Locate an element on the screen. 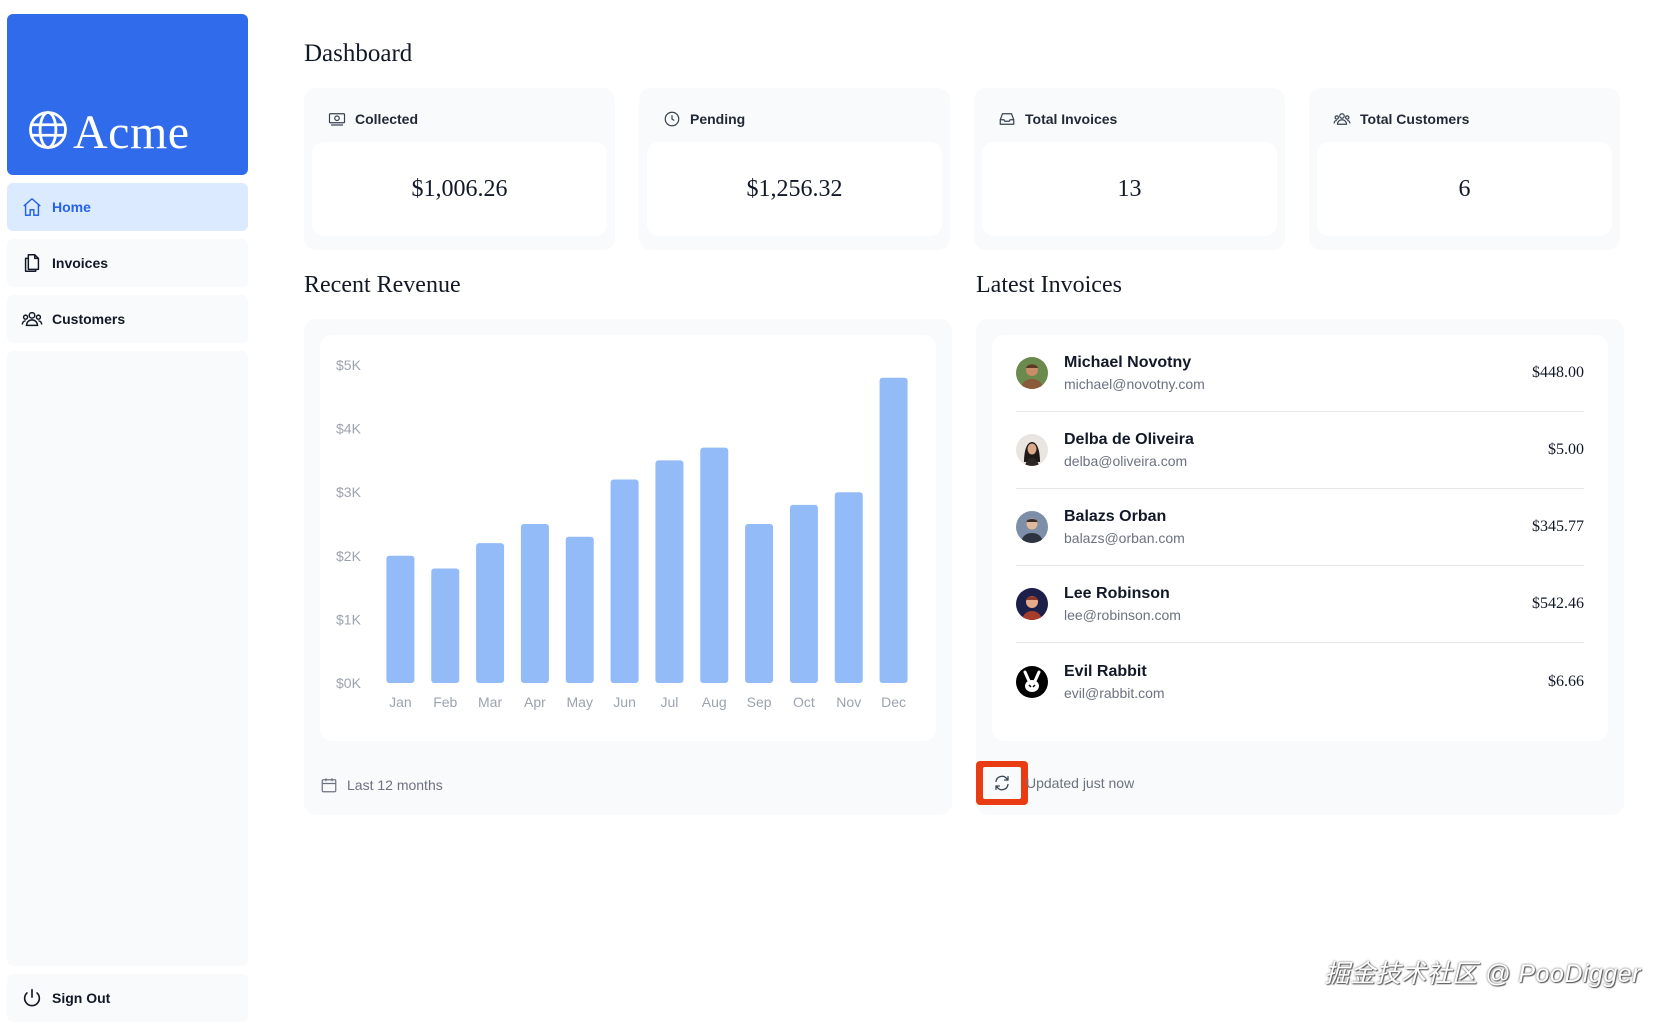  customer-email: delba@oliveira.com is located at coordinates (1126, 461).